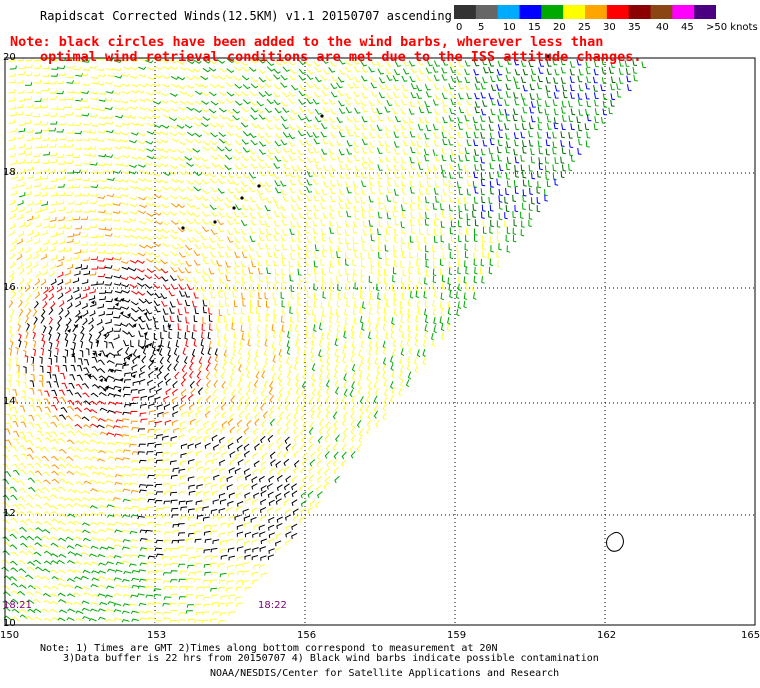  What do you see at coordinates (9, 172) in the screenshot?
I see `lat-label-18: 18` at bounding box center [9, 172].